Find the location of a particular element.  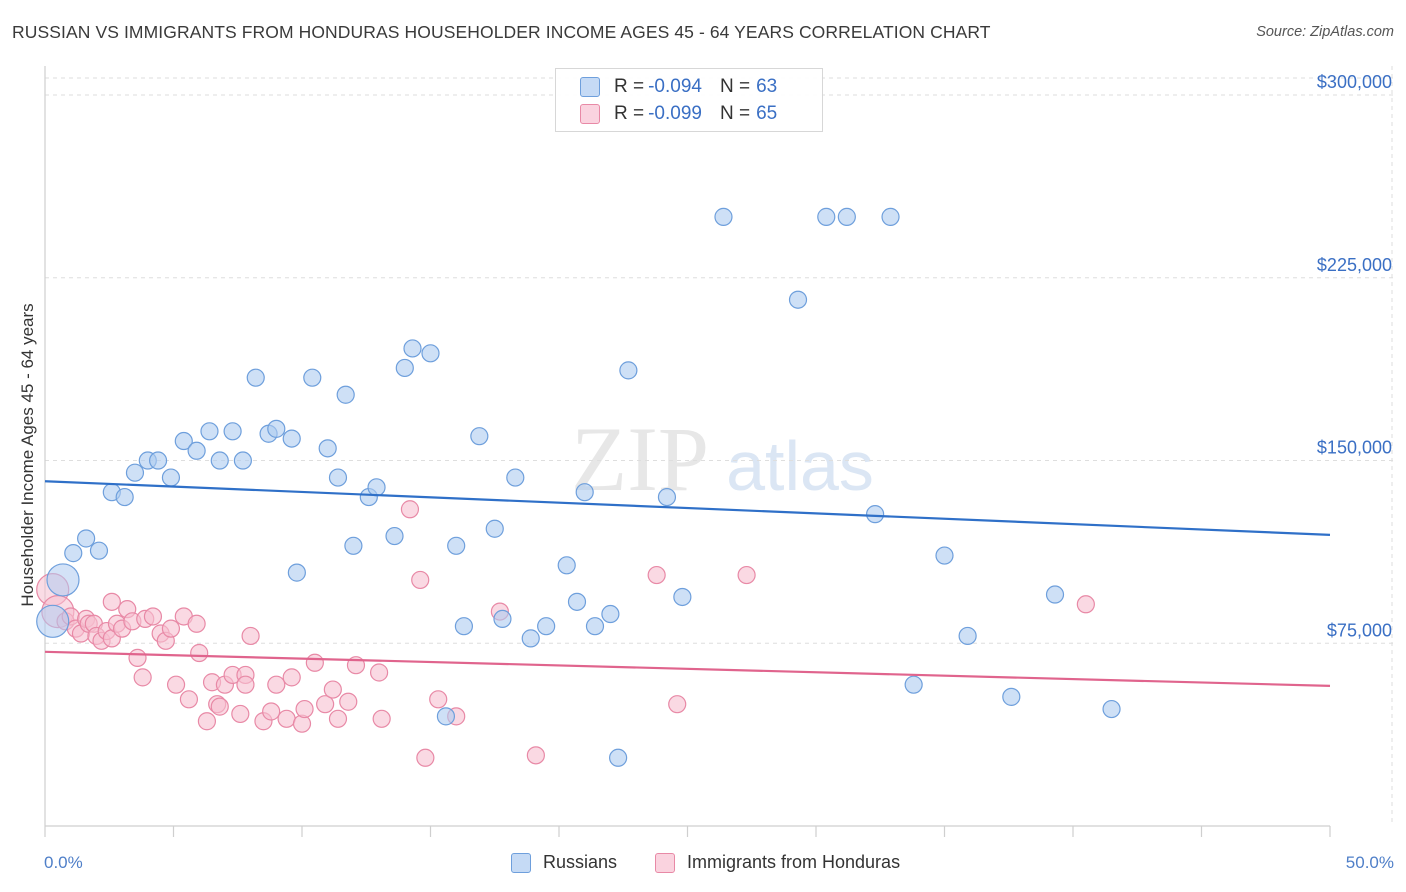

trend-line-russian is located at coordinates (687, 508).